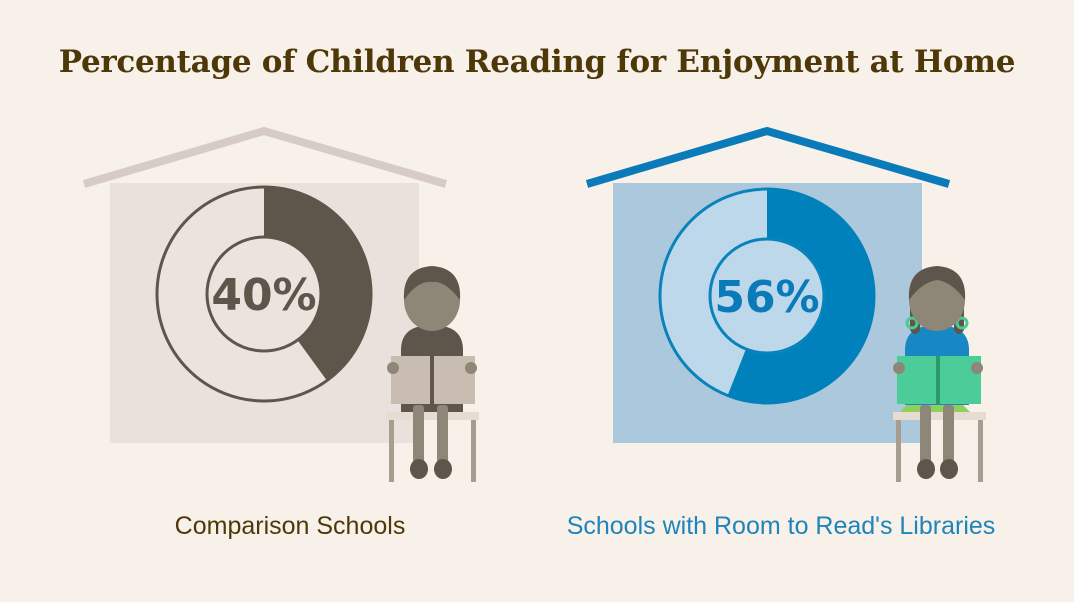 Image resolution: width=1074 pixels, height=602 pixels. I want to click on donut-chart-left: 40%, so click(264, 294).